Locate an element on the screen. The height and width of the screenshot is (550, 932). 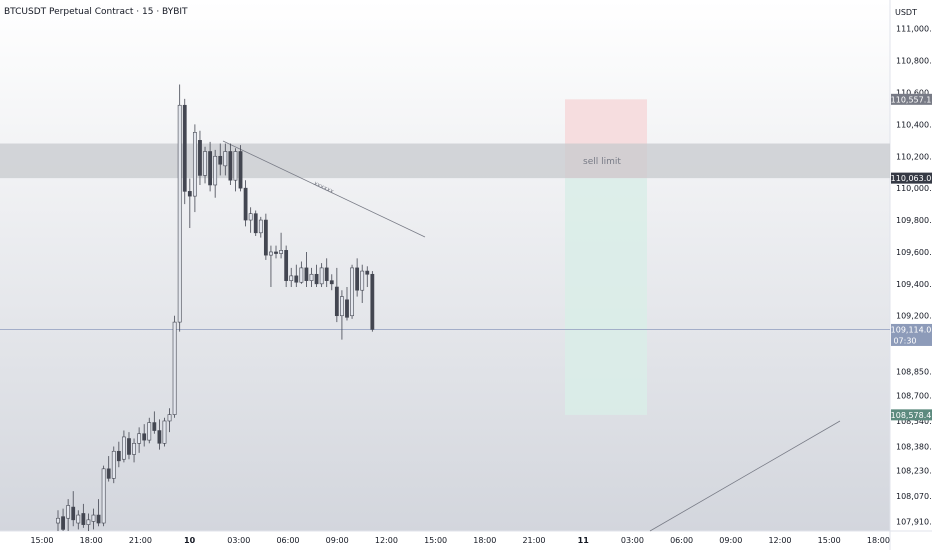
price-tick-label: 110,000.0 is located at coordinates (914, 188).